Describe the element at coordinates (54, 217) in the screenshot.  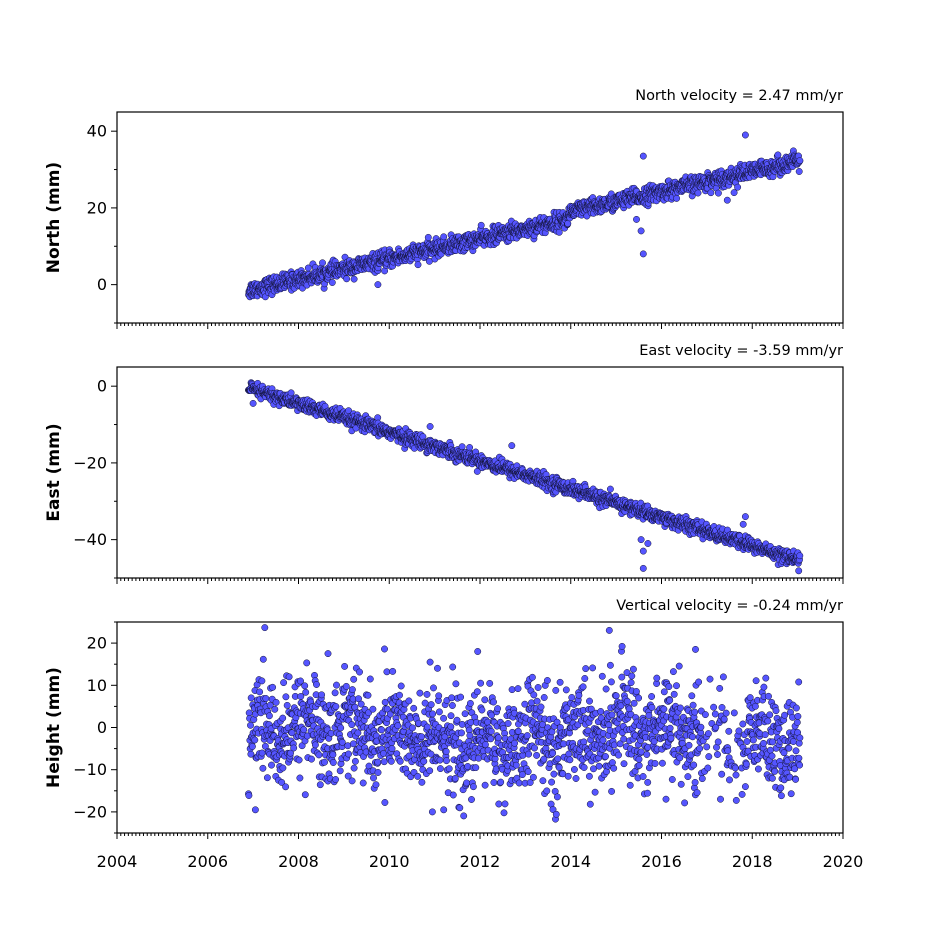
I see `north-y-axis-label: North (mm)` at that location.